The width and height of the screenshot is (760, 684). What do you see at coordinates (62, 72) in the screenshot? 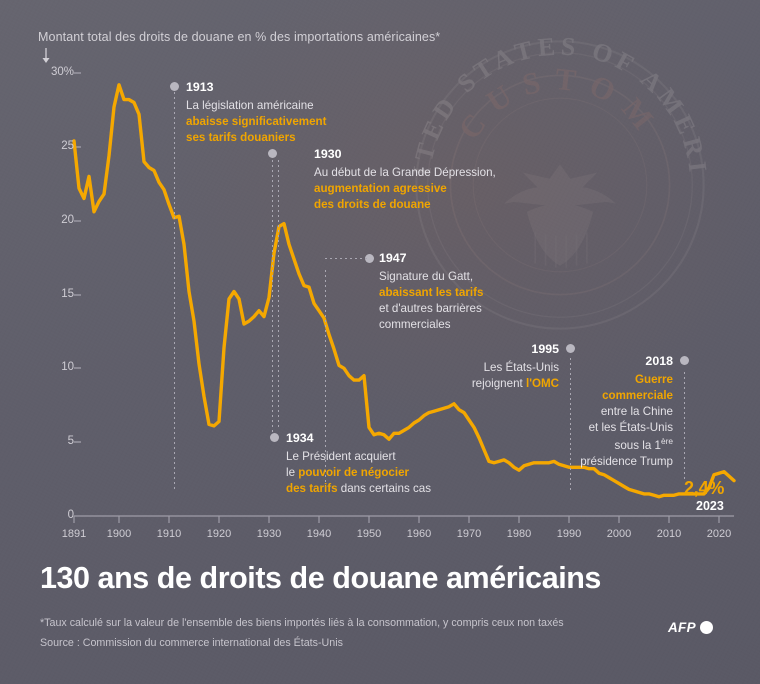
I see `y-tick-30: 30%` at bounding box center [62, 72].